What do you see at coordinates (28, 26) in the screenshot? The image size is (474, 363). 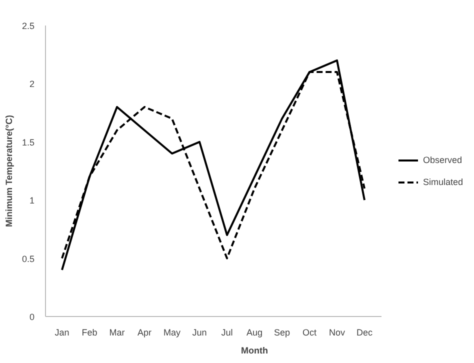 I see `y-tick-label: 2.5` at bounding box center [28, 26].